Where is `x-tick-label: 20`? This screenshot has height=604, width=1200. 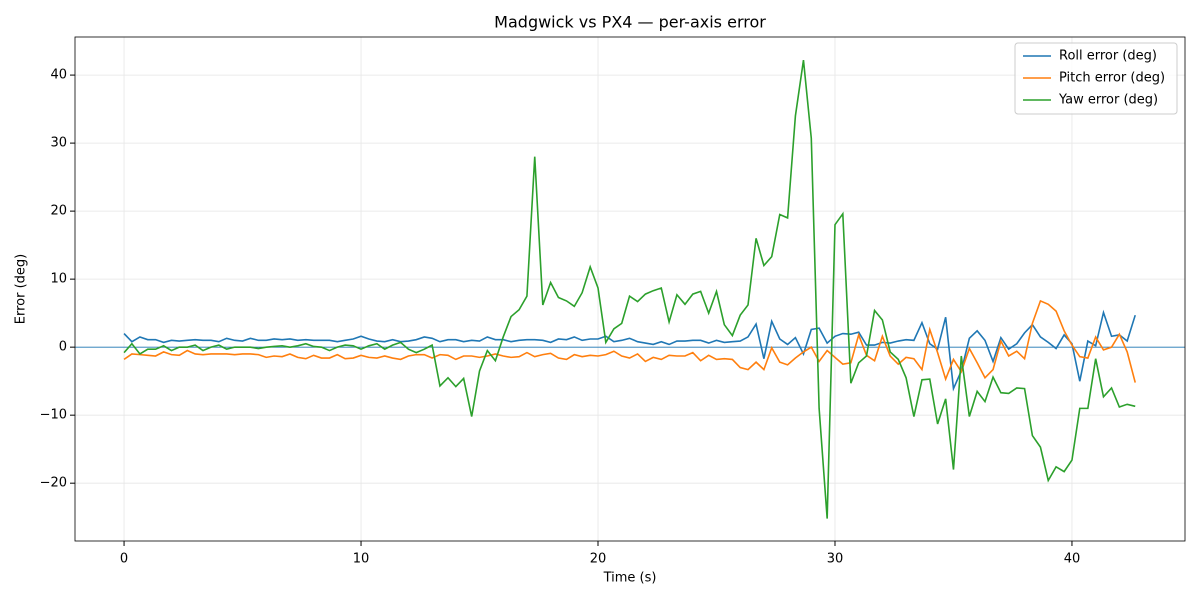 x-tick-label: 20 is located at coordinates (598, 559).